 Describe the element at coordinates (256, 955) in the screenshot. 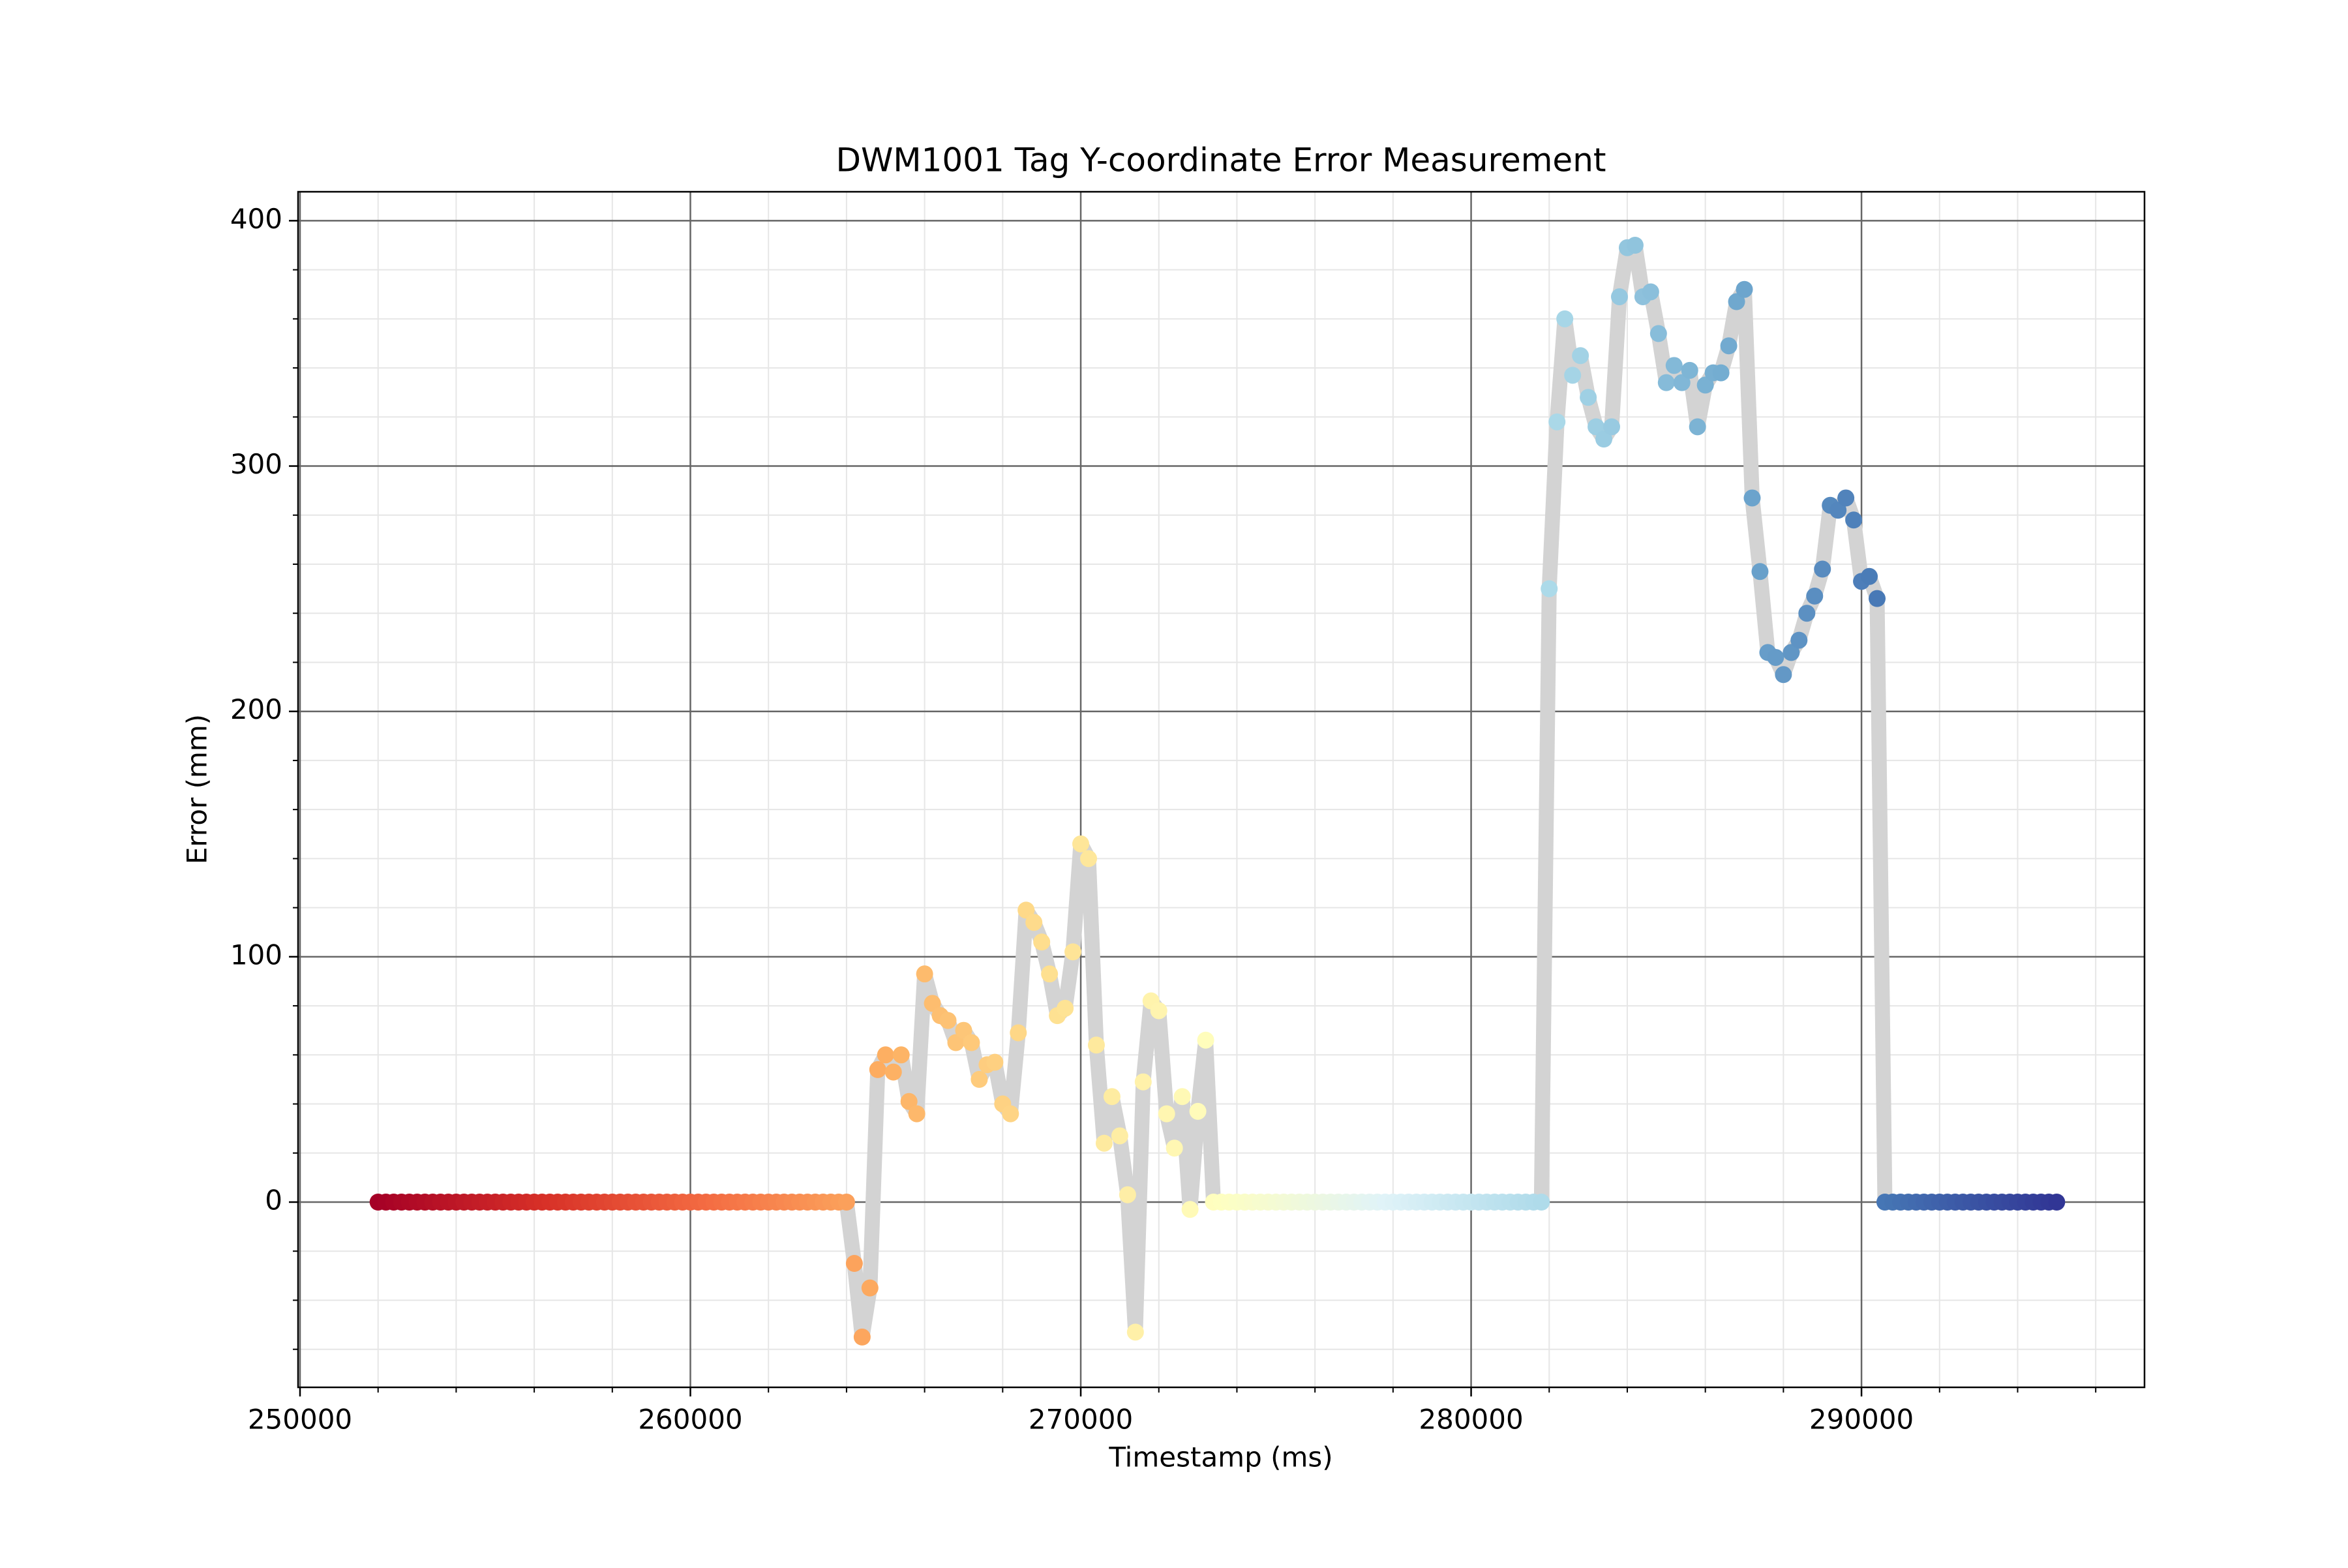

I see `y-tick-label: 100` at that location.